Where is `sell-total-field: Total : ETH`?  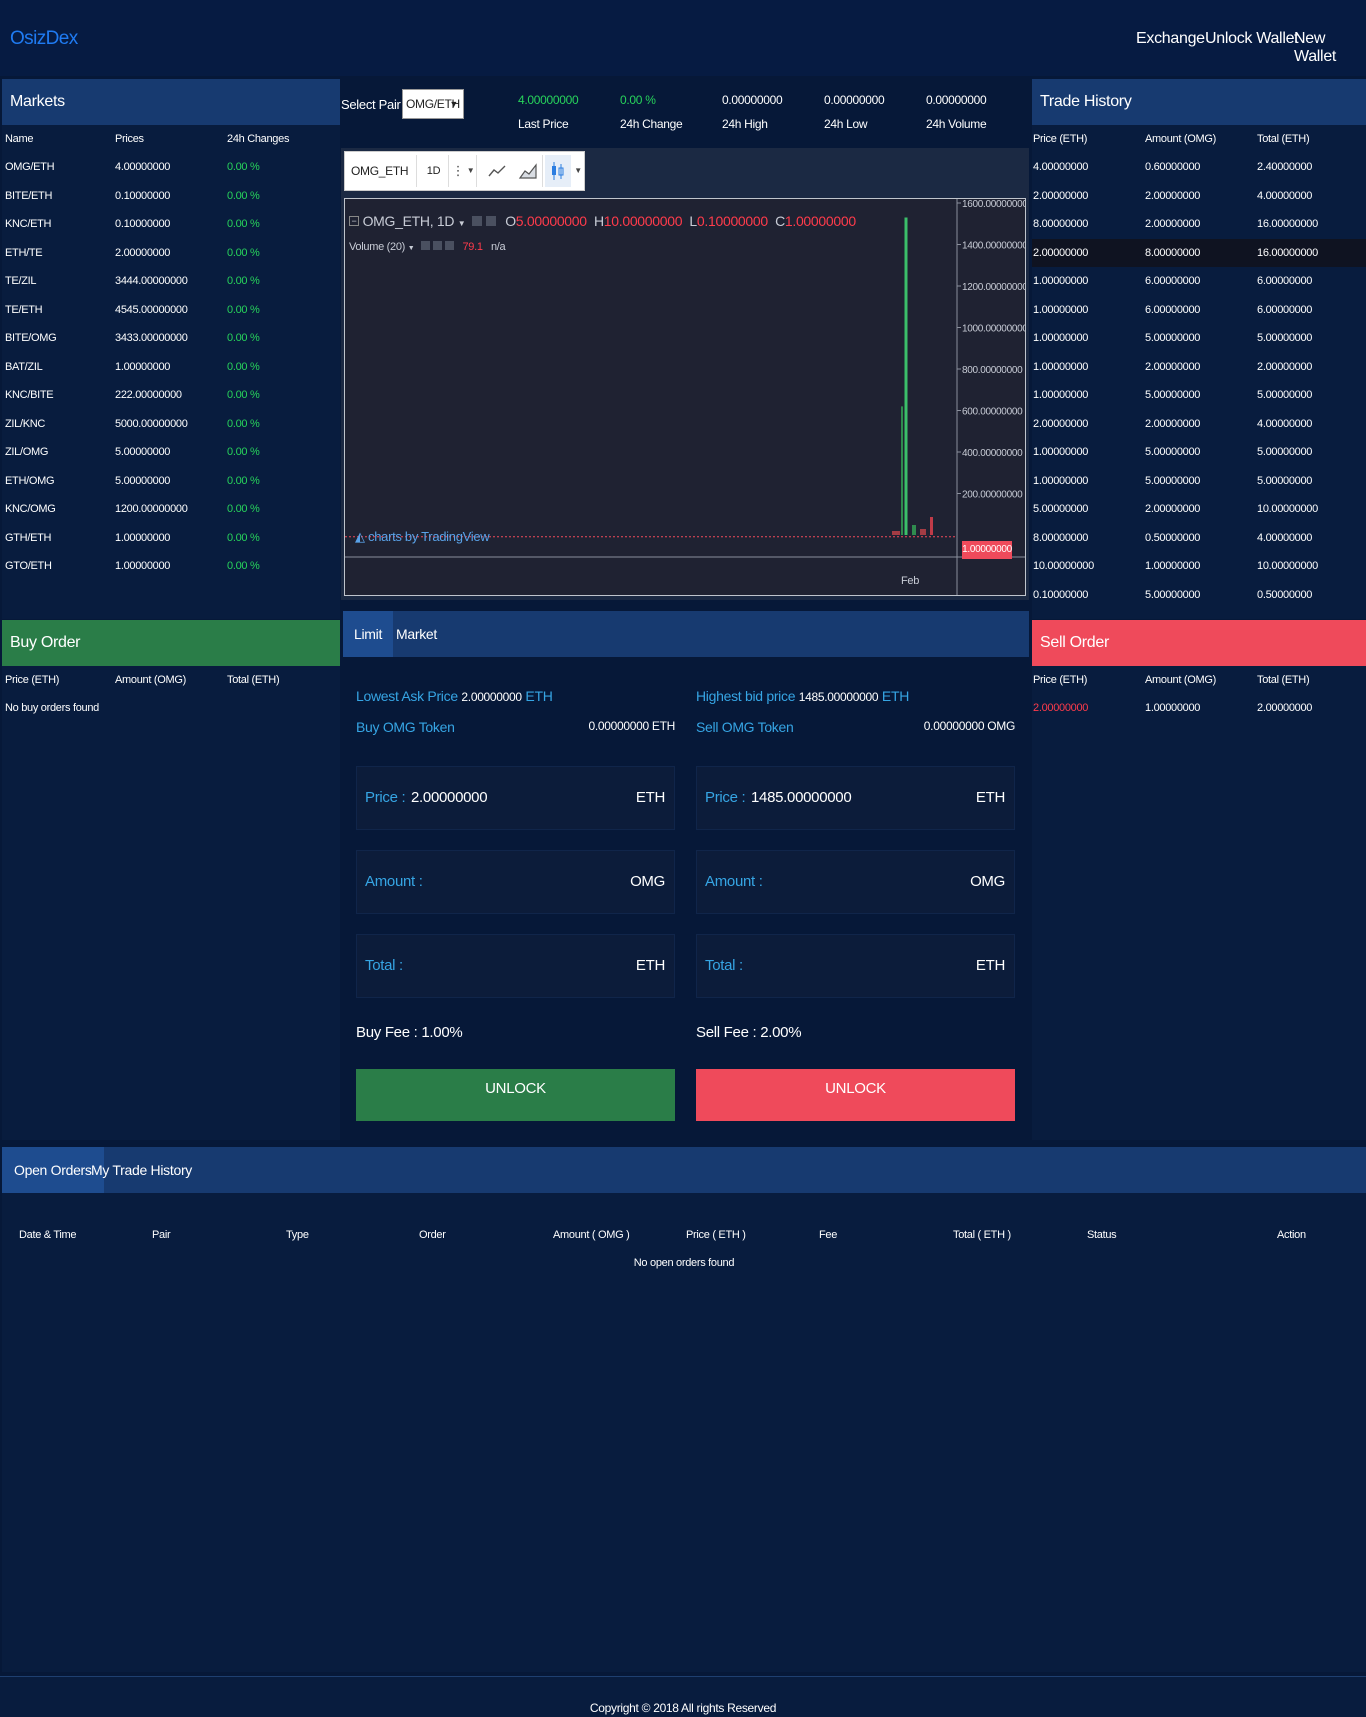 sell-total-field: Total : ETH is located at coordinates (855, 966).